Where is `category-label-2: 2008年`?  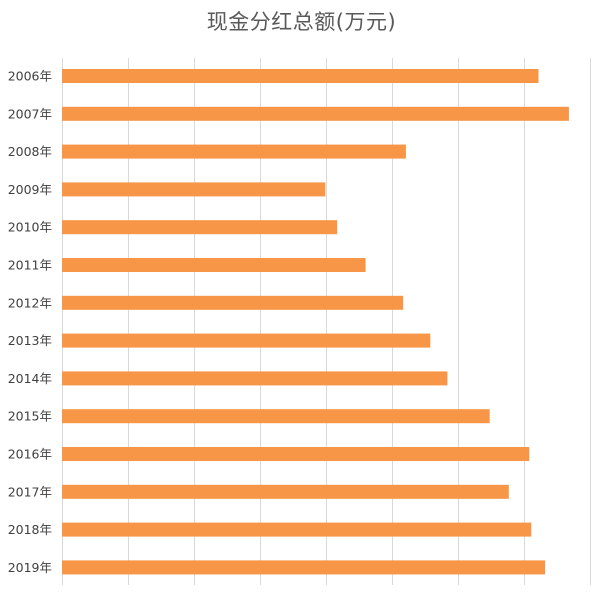 category-label-2: 2008年 is located at coordinates (30, 151).